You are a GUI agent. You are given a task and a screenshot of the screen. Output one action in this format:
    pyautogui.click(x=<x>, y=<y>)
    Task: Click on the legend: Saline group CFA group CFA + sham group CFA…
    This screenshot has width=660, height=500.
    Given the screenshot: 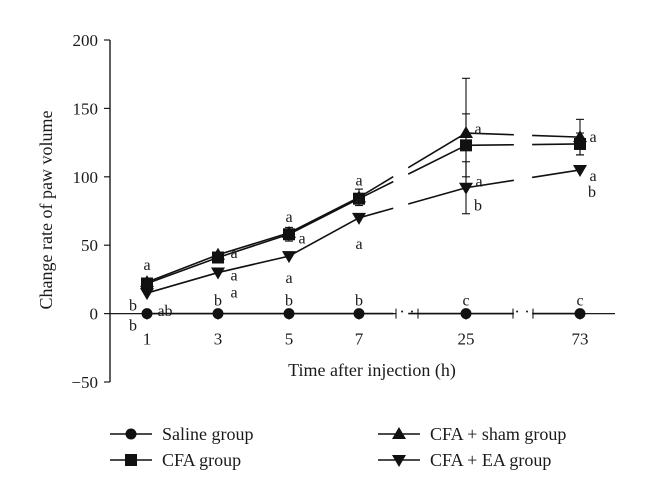 What is the action you would take?
    pyautogui.click(x=338, y=447)
    